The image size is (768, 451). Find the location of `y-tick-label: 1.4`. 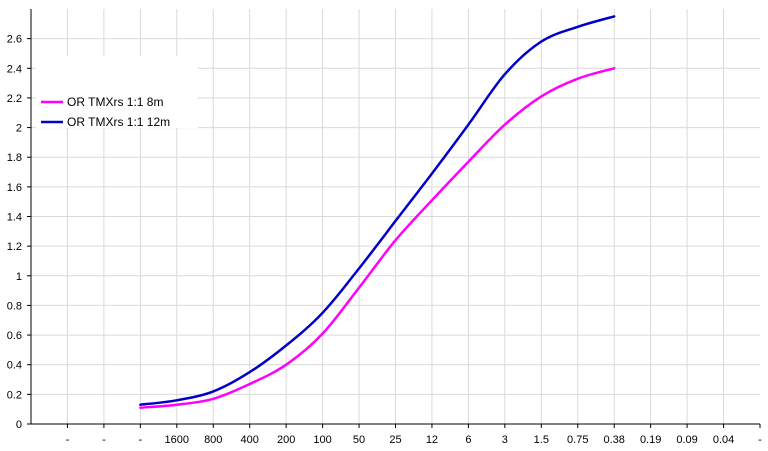

y-tick-label: 1.4 is located at coordinates (14, 218).